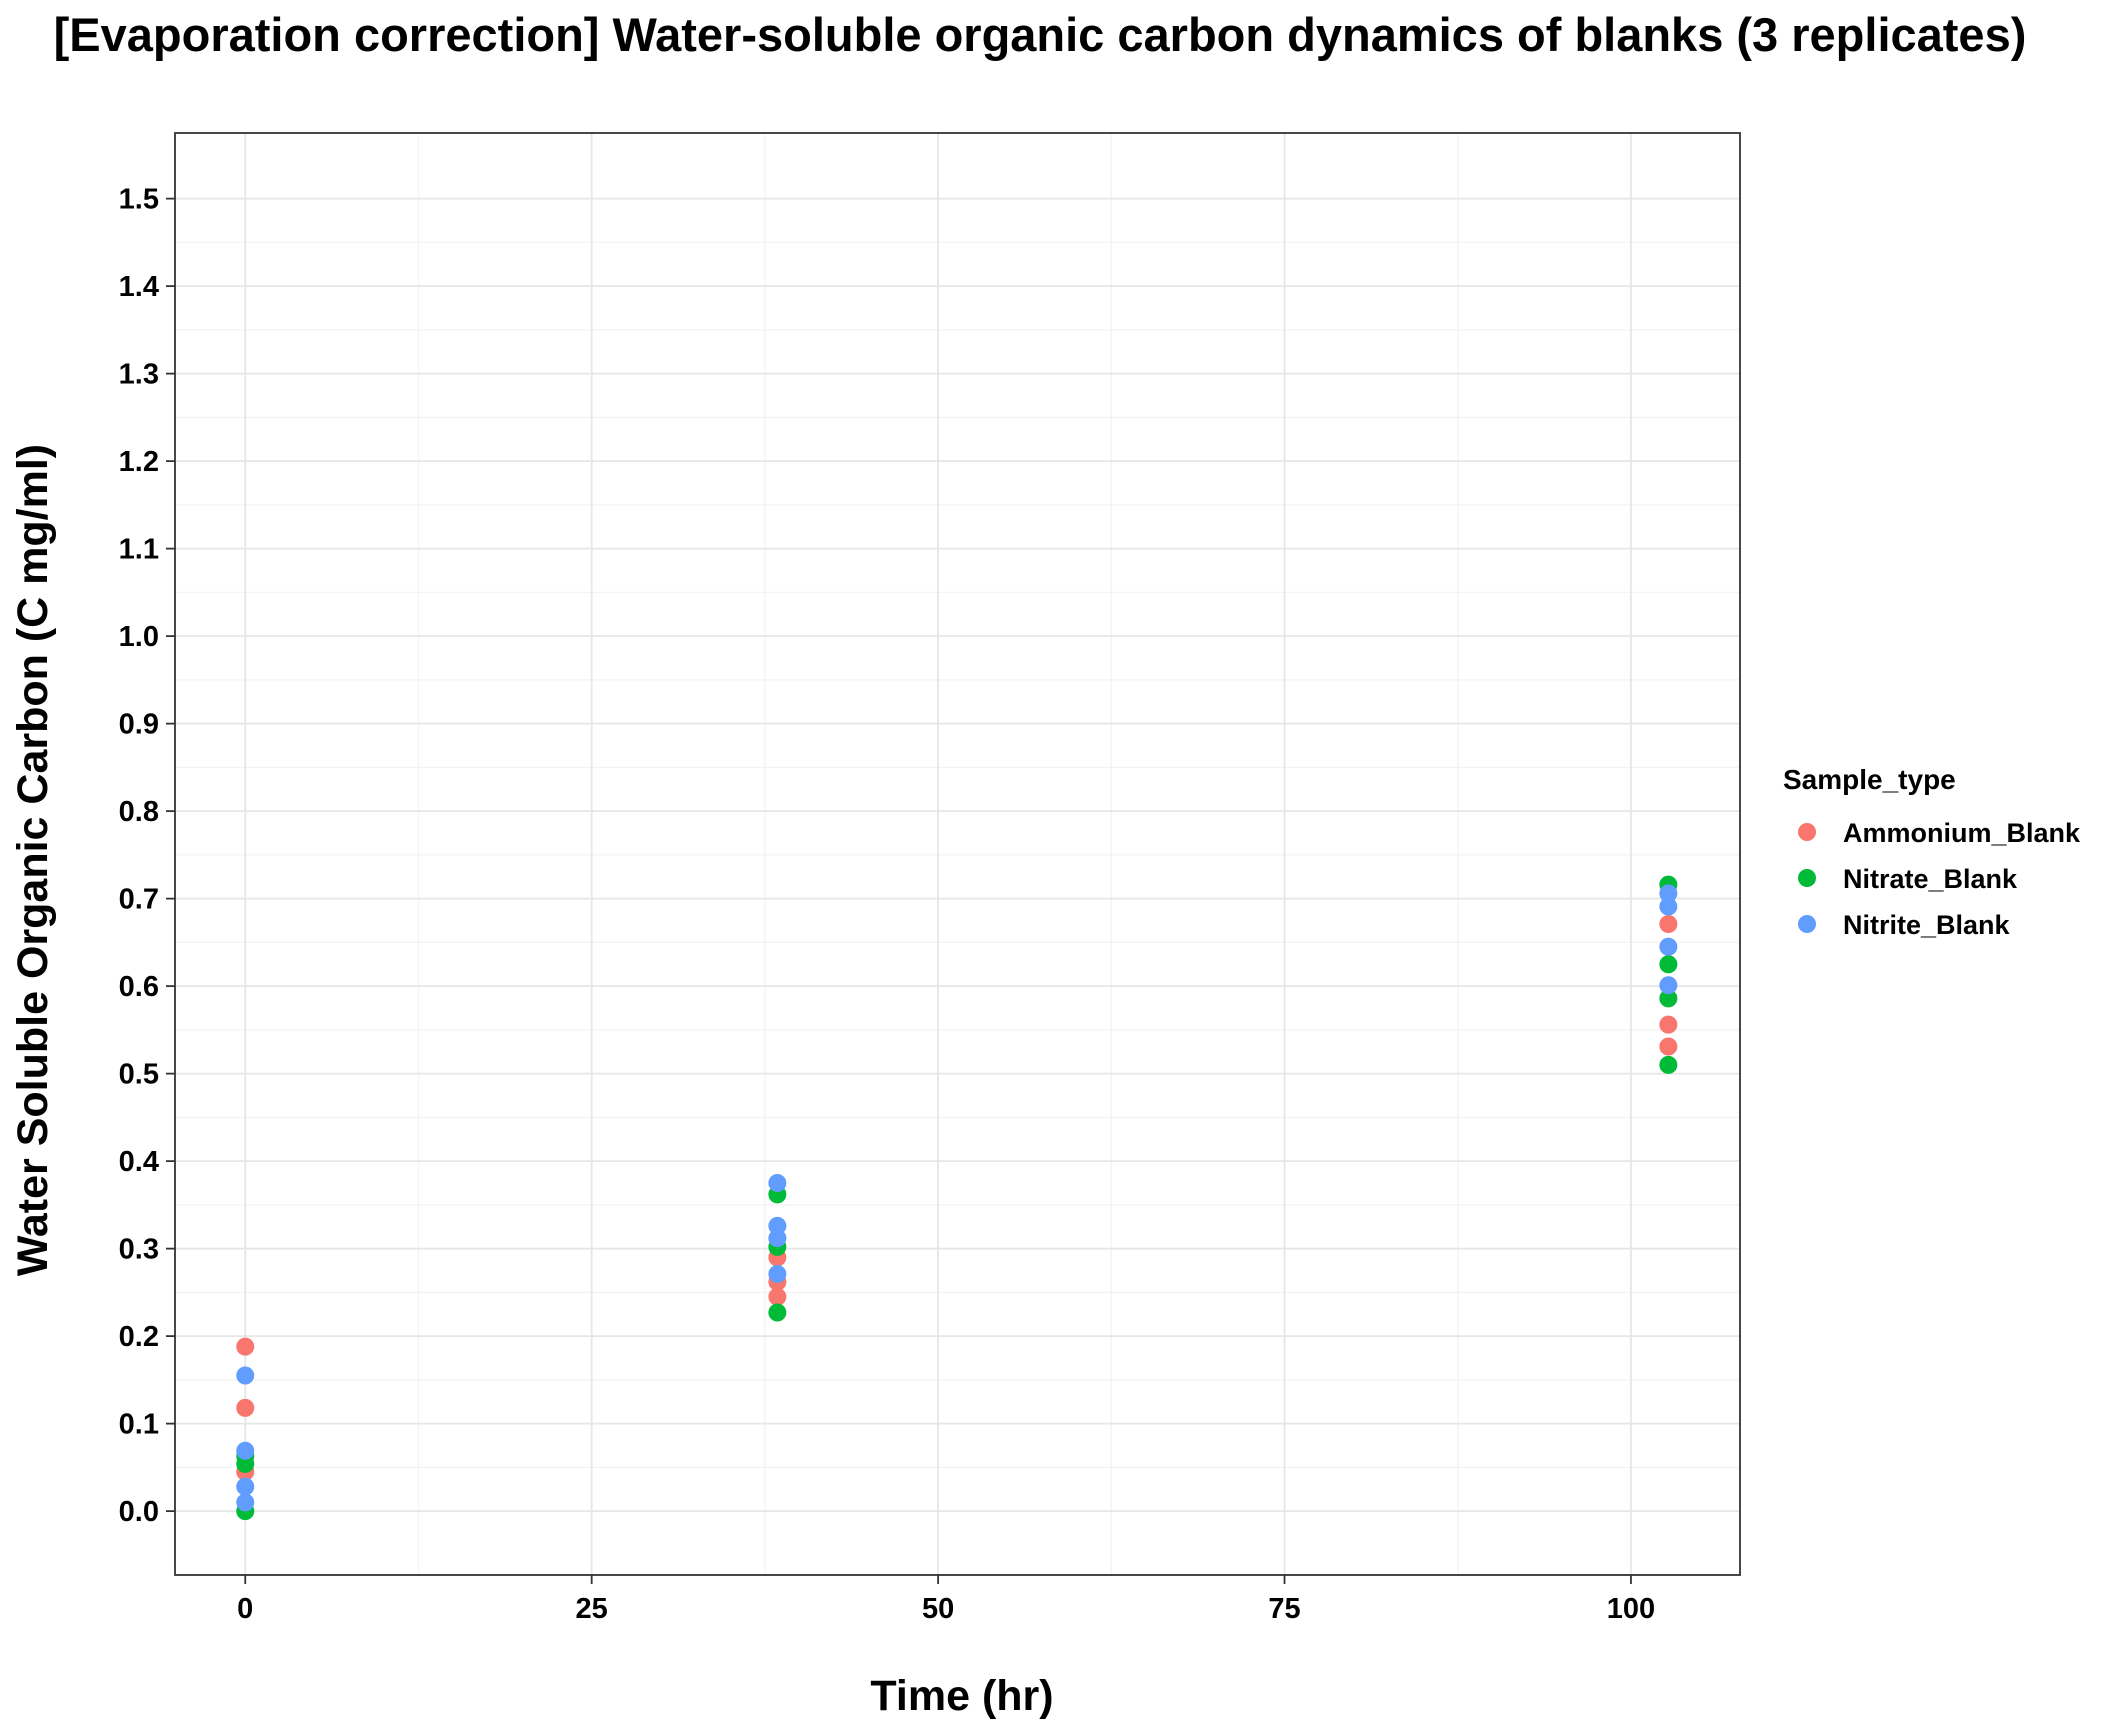  I want to click on y-tick-label: 0.6, so click(139, 987).